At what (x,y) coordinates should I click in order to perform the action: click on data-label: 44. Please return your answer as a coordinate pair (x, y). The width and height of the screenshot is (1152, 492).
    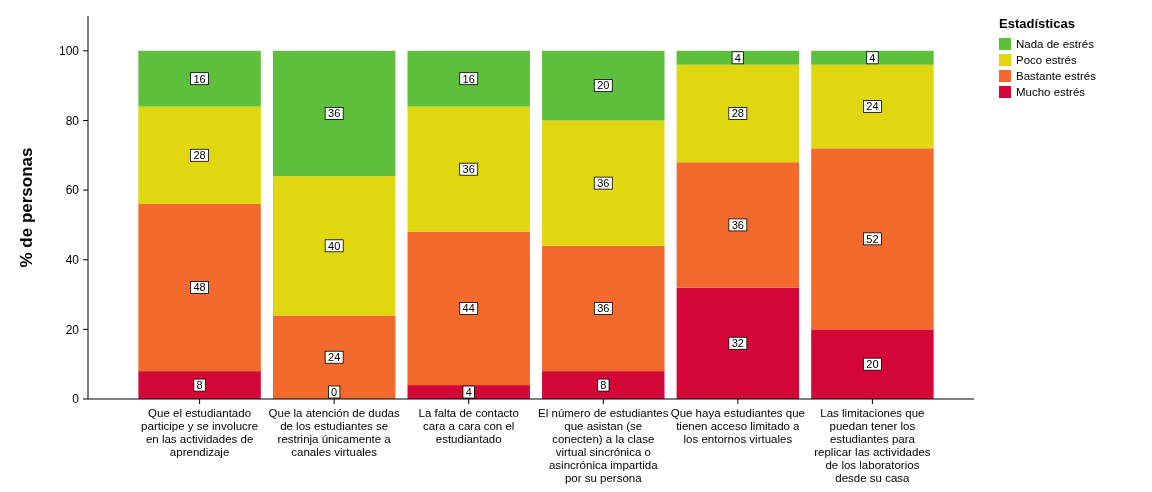
    Looking at the image, I should click on (468, 308).